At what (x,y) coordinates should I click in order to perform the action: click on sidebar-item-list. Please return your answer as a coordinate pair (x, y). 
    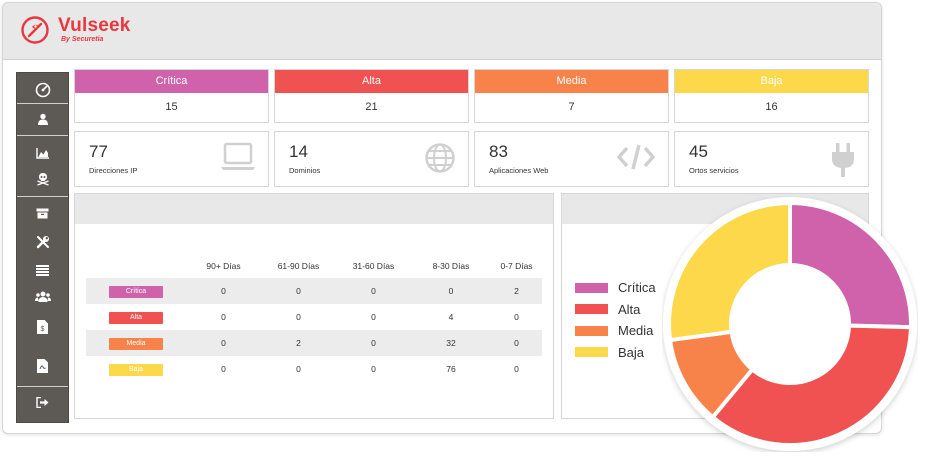
    Looking at the image, I should click on (42, 270).